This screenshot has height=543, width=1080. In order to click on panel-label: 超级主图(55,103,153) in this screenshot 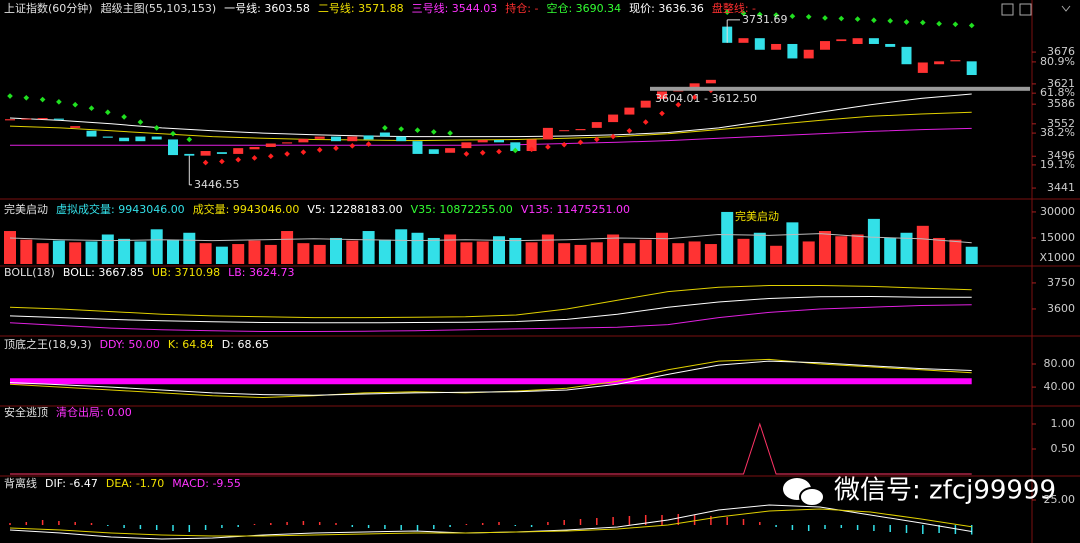, I will do `click(159, 8)`.